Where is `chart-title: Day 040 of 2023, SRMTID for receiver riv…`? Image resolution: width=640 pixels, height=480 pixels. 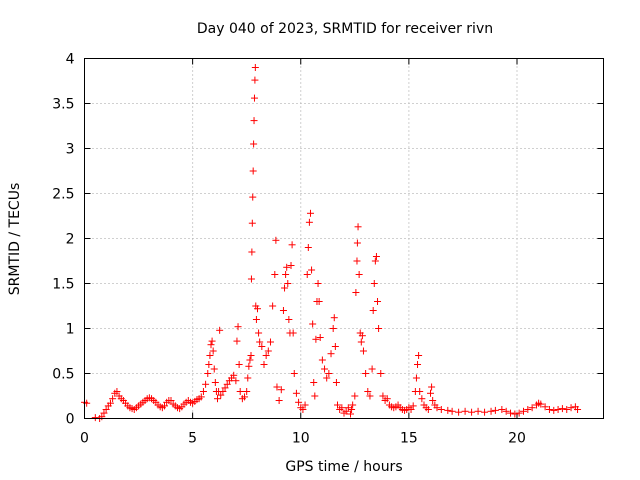 chart-title: Day 040 of 2023, SRMTID for receiver riv… is located at coordinates (345, 29).